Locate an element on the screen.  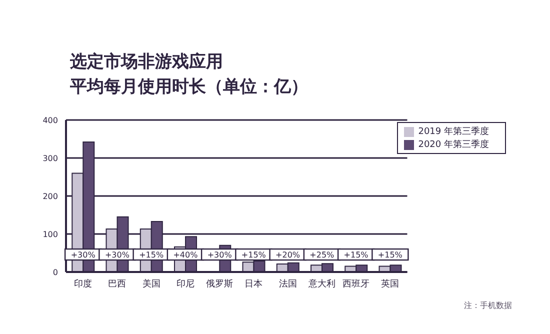
chart-subtitle: 平均每月使用时长（单位：亿） is located at coordinates (189, 87).